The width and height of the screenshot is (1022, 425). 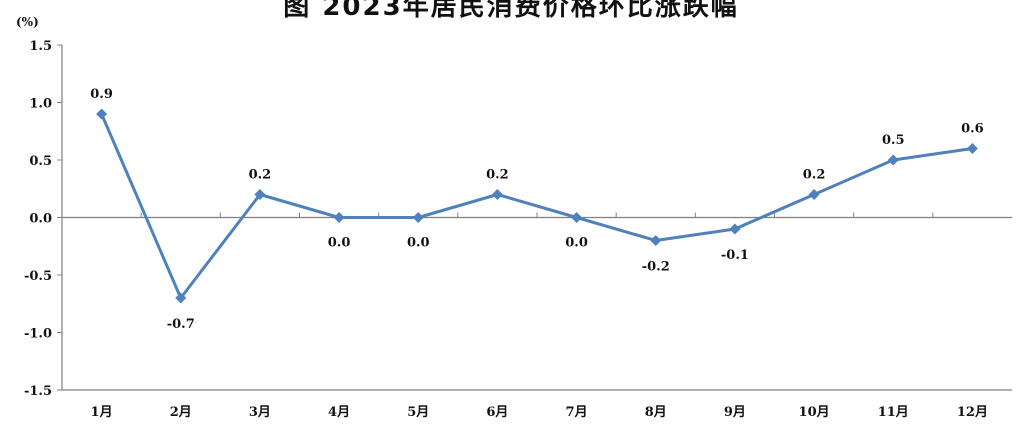 I want to click on y-tick-label: -1.5, so click(x=38, y=391).